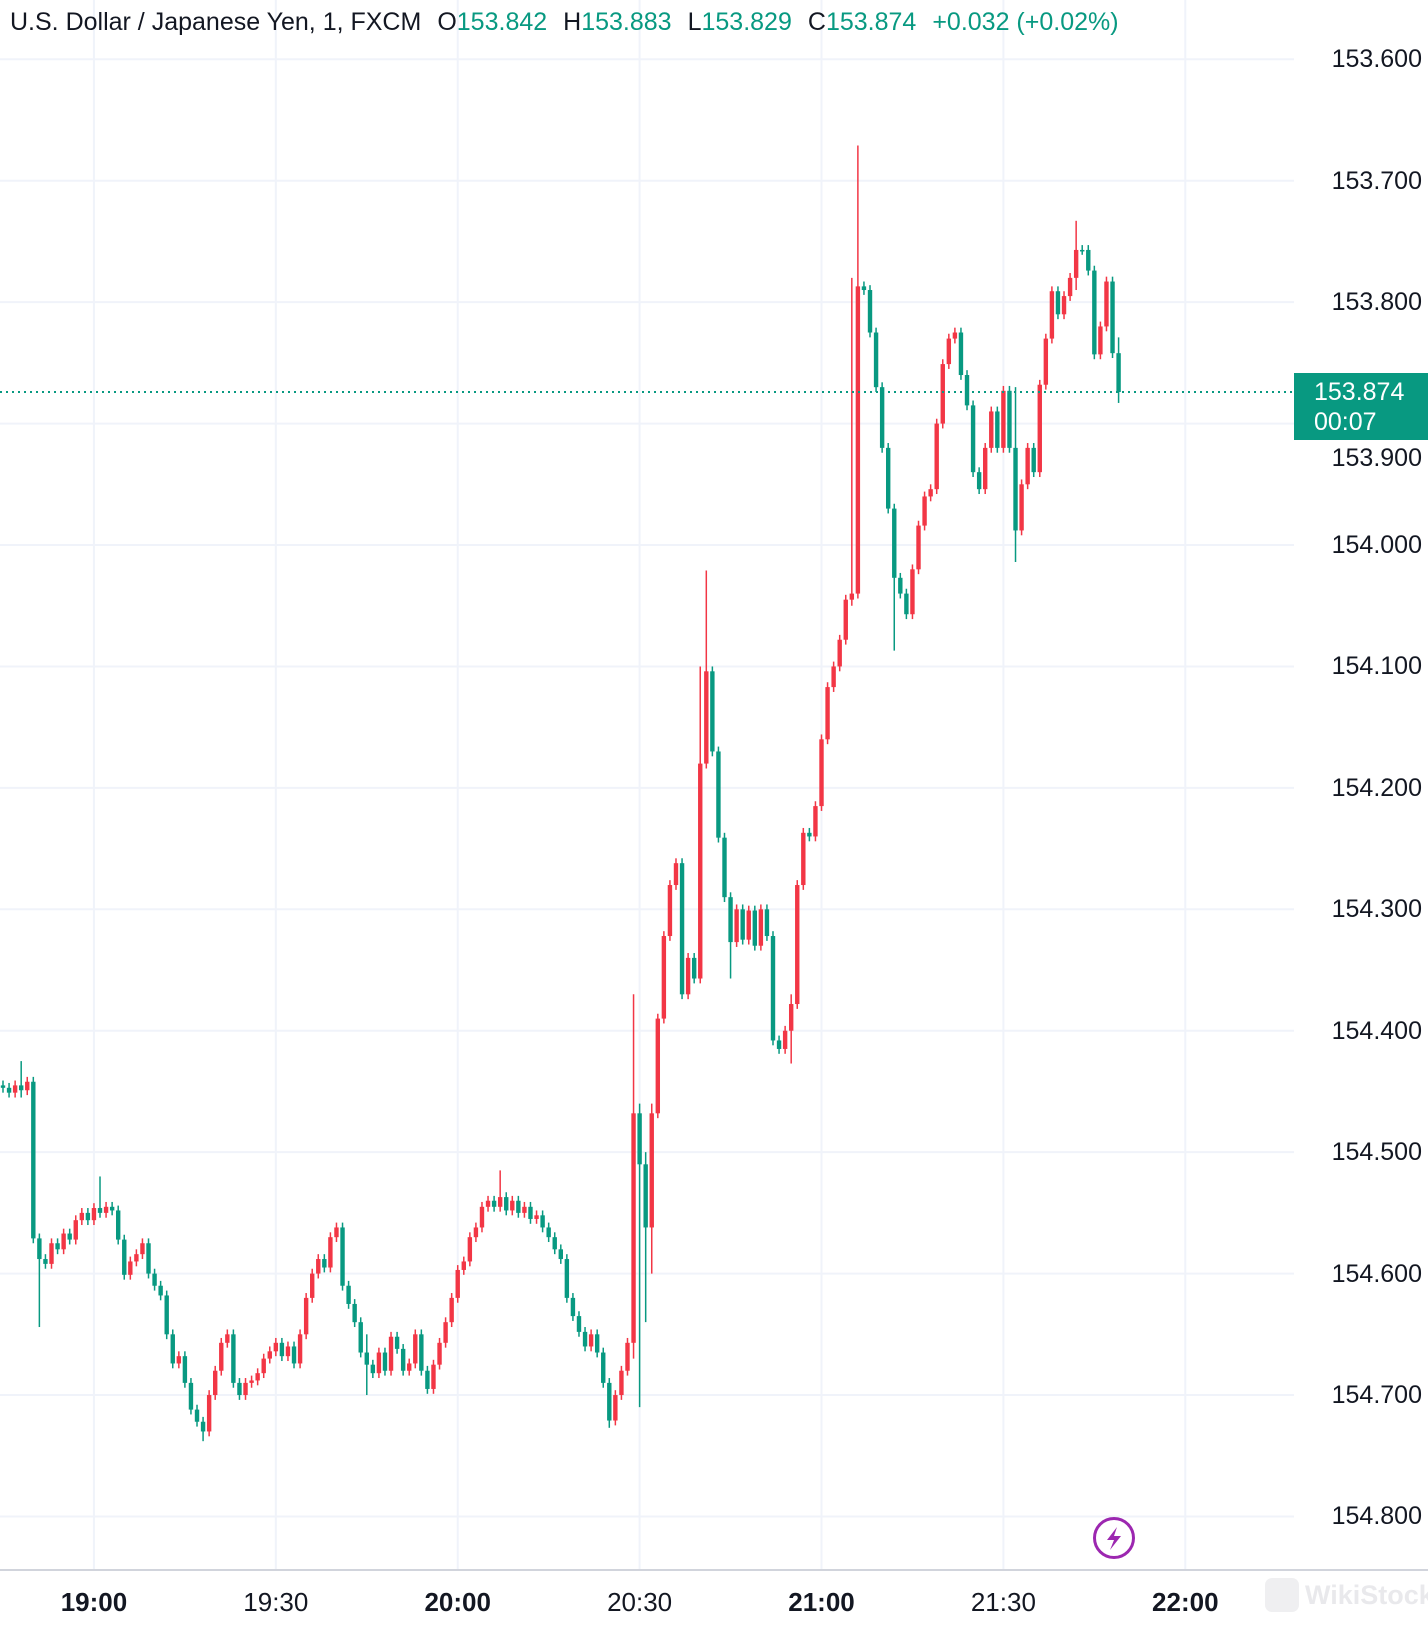  I want to click on low-value: 153.829, so click(746, 22).